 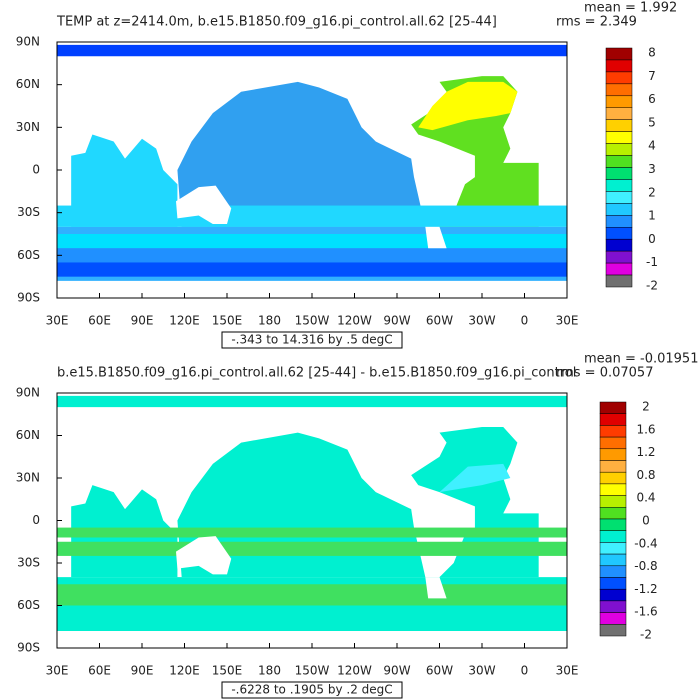 What do you see at coordinates (36, 520) in the screenshot?
I see `y-tick-label: 0` at bounding box center [36, 520].